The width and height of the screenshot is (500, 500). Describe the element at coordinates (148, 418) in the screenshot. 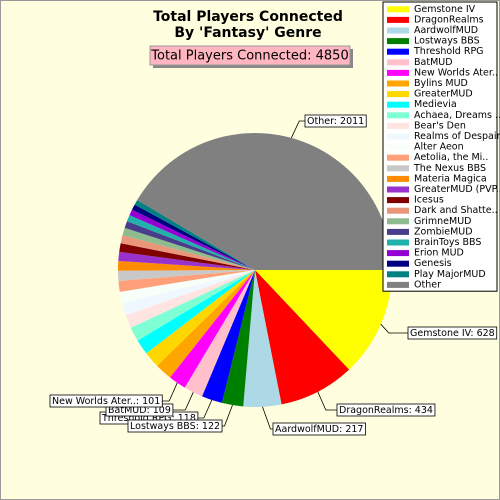

I see `value-label: Threshold RPG: 118` at that location.